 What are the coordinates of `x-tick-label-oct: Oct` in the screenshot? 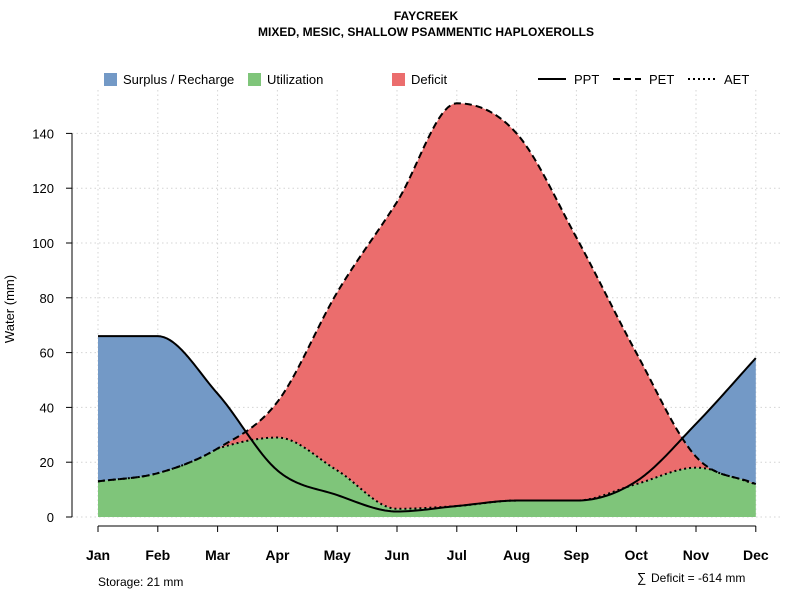 It's located at (637, 555).